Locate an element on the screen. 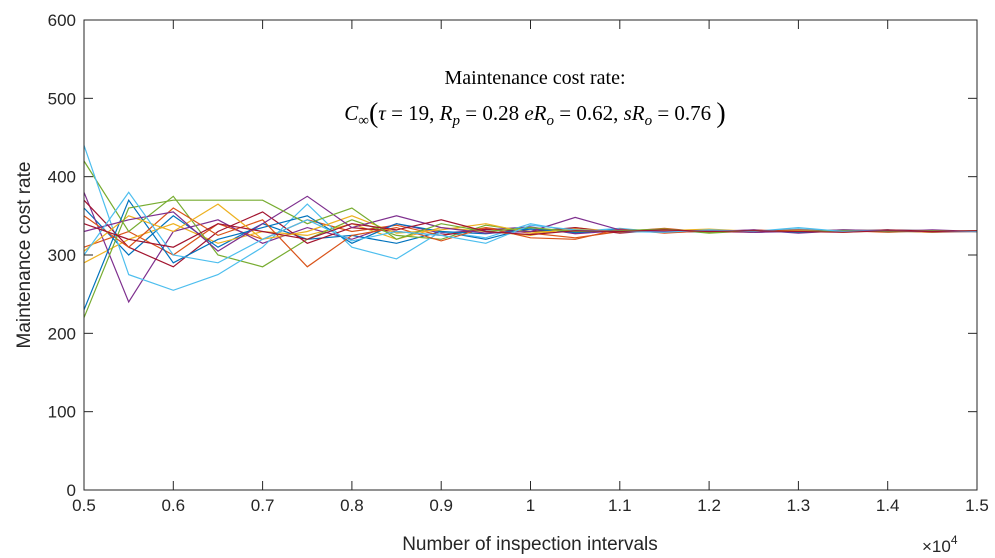 Image resolution: width=995 pixels, height=558 pixels. x-tick-label-0: 0.5 is located at coordinates (84, 505).